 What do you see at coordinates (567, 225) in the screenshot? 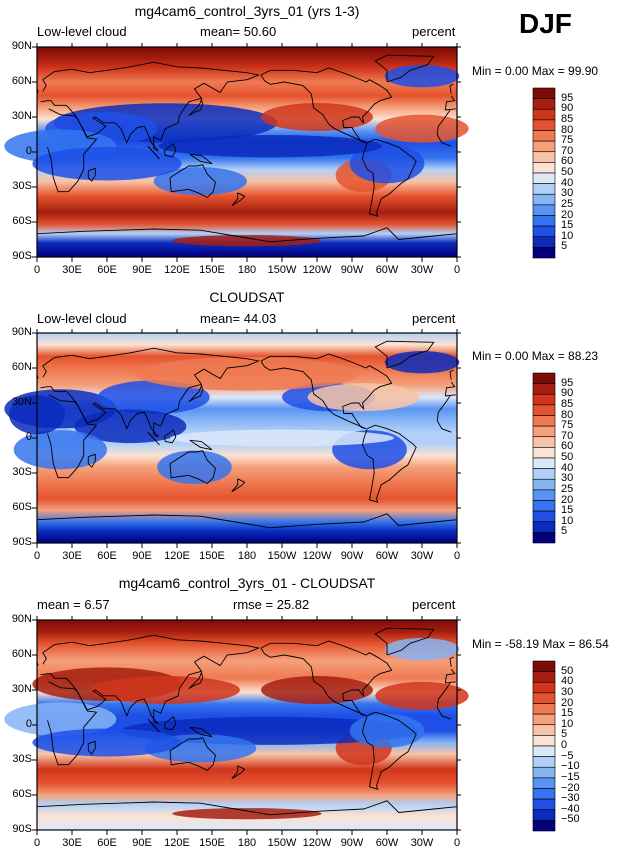
I see `colorbar-label: 15` at bounding box center [567, 225].